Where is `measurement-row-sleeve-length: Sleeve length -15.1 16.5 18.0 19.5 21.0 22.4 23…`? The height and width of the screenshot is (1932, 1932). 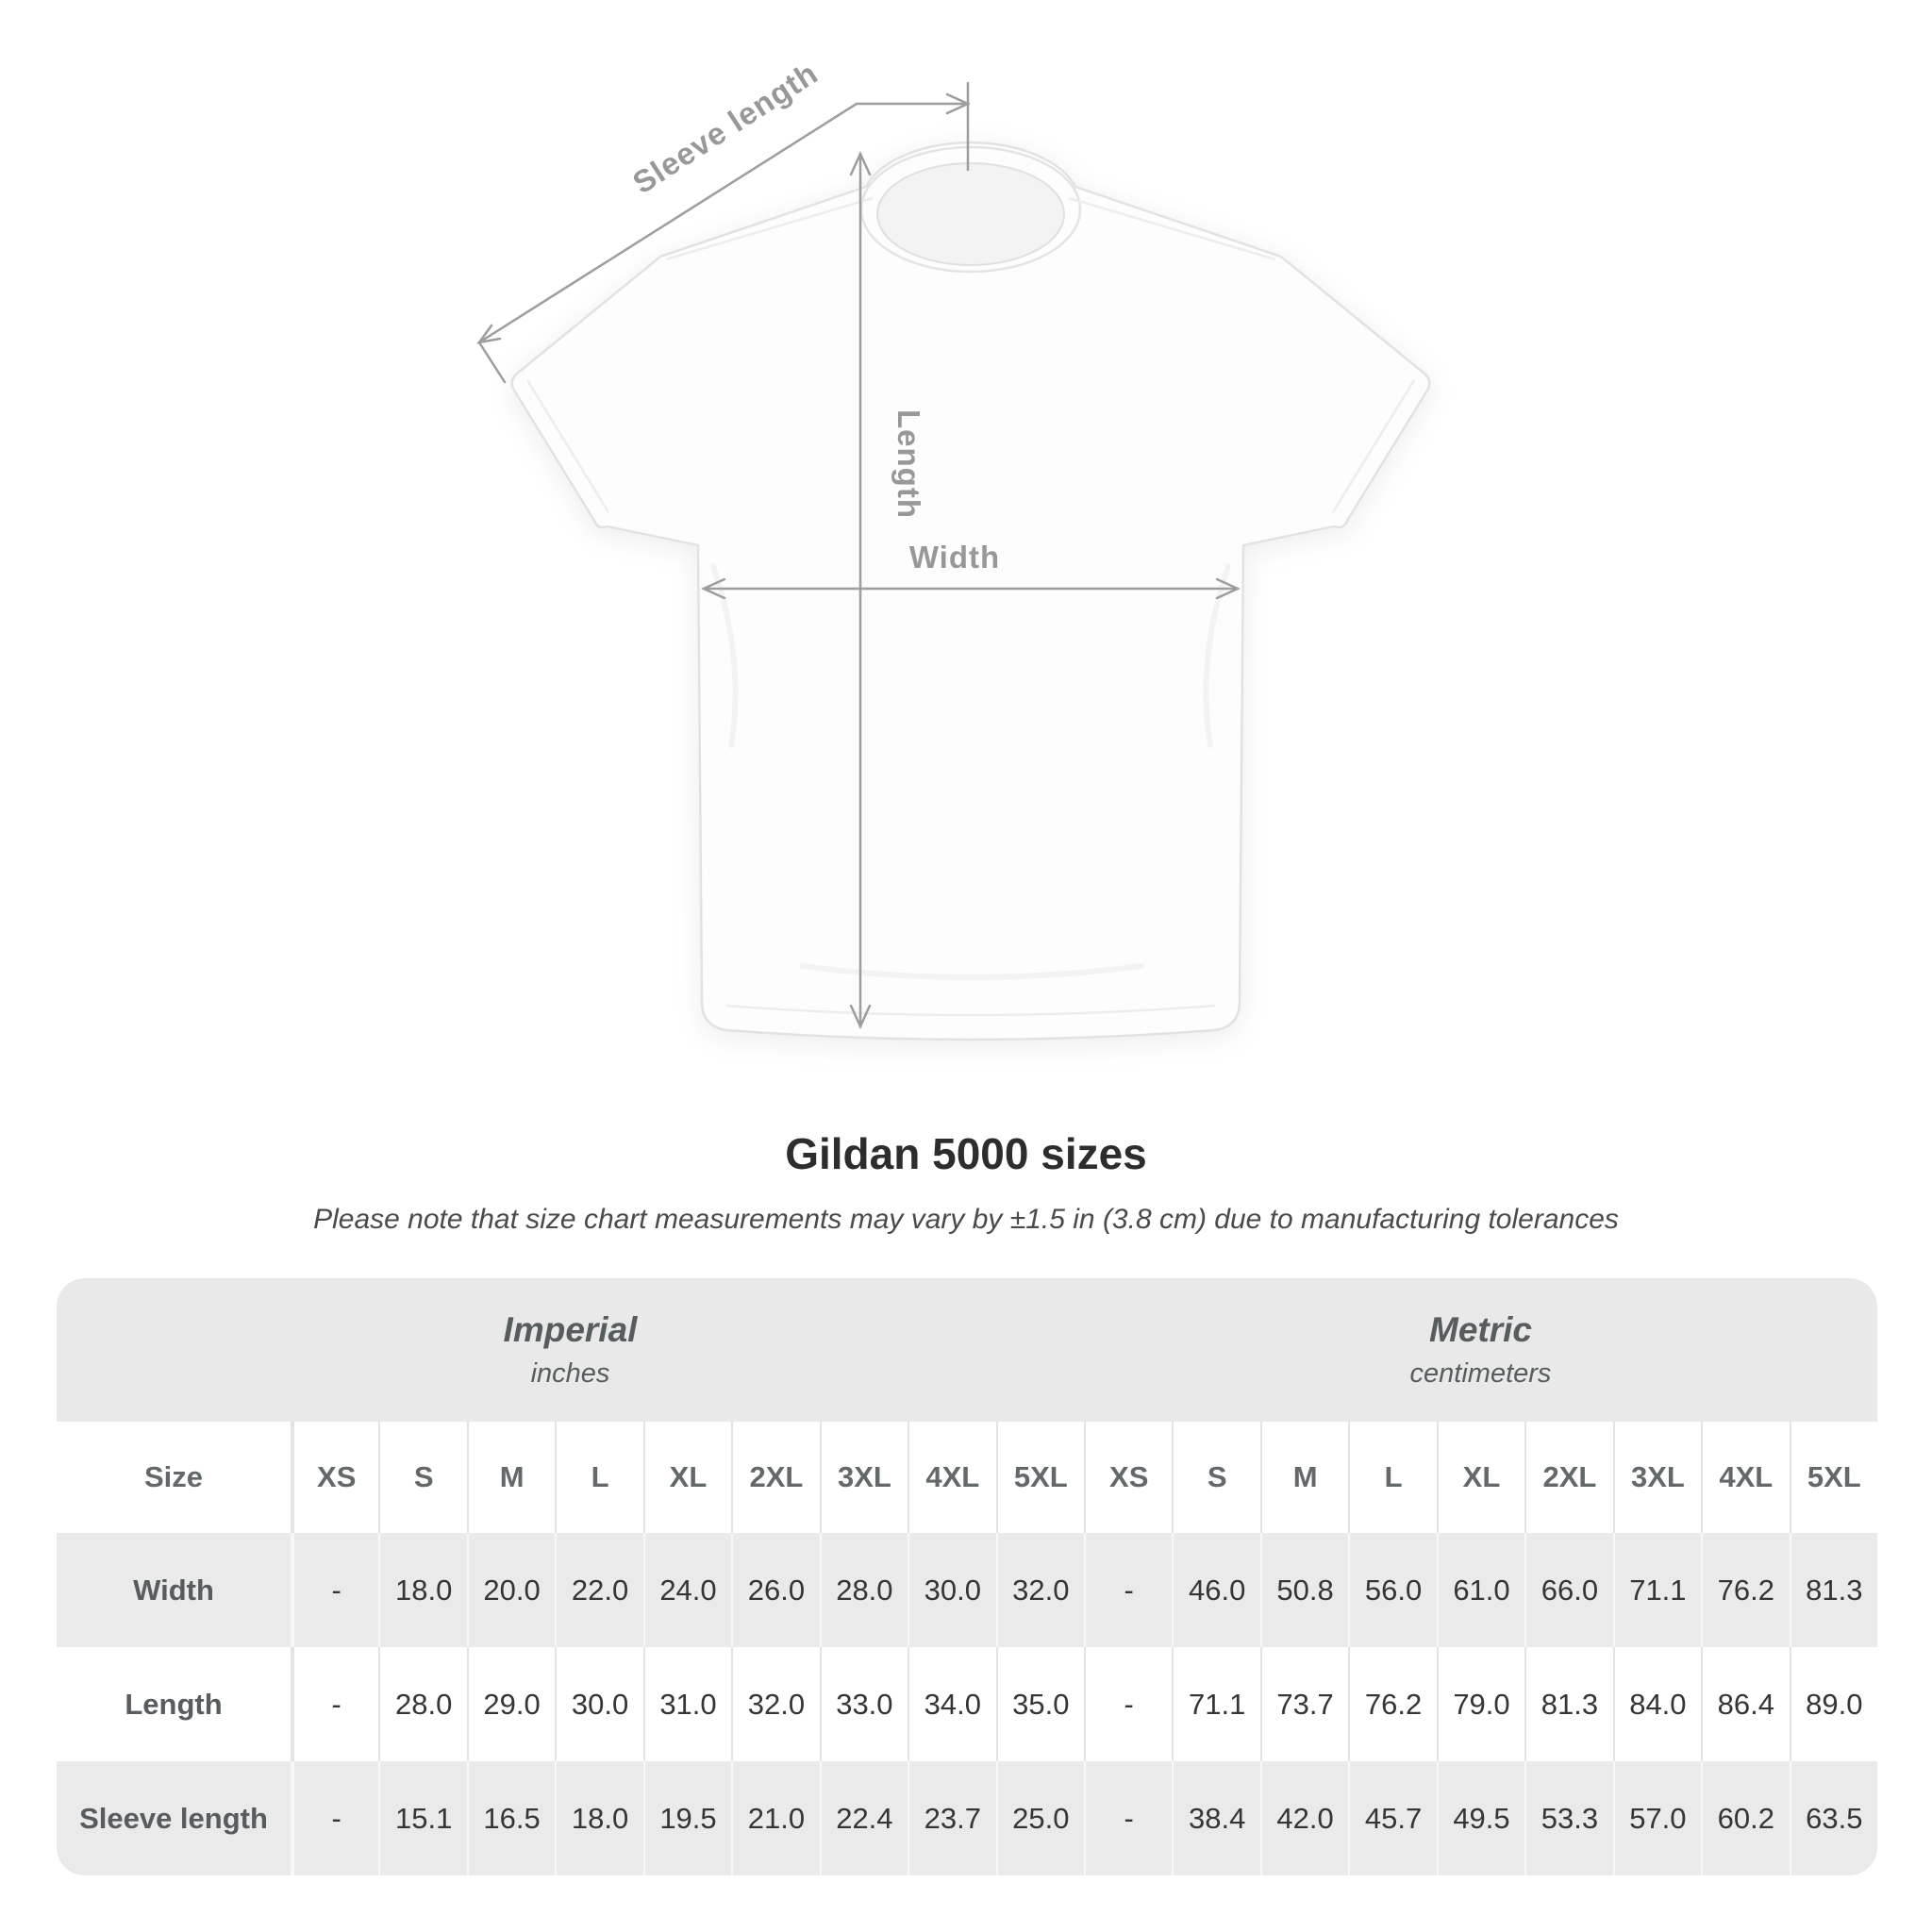
measurement-row-sleeve-length: Sleeve length -15.1 16.5 18.0 19.5 21.0 22.4 23… is located at coordinates (967, 1818).